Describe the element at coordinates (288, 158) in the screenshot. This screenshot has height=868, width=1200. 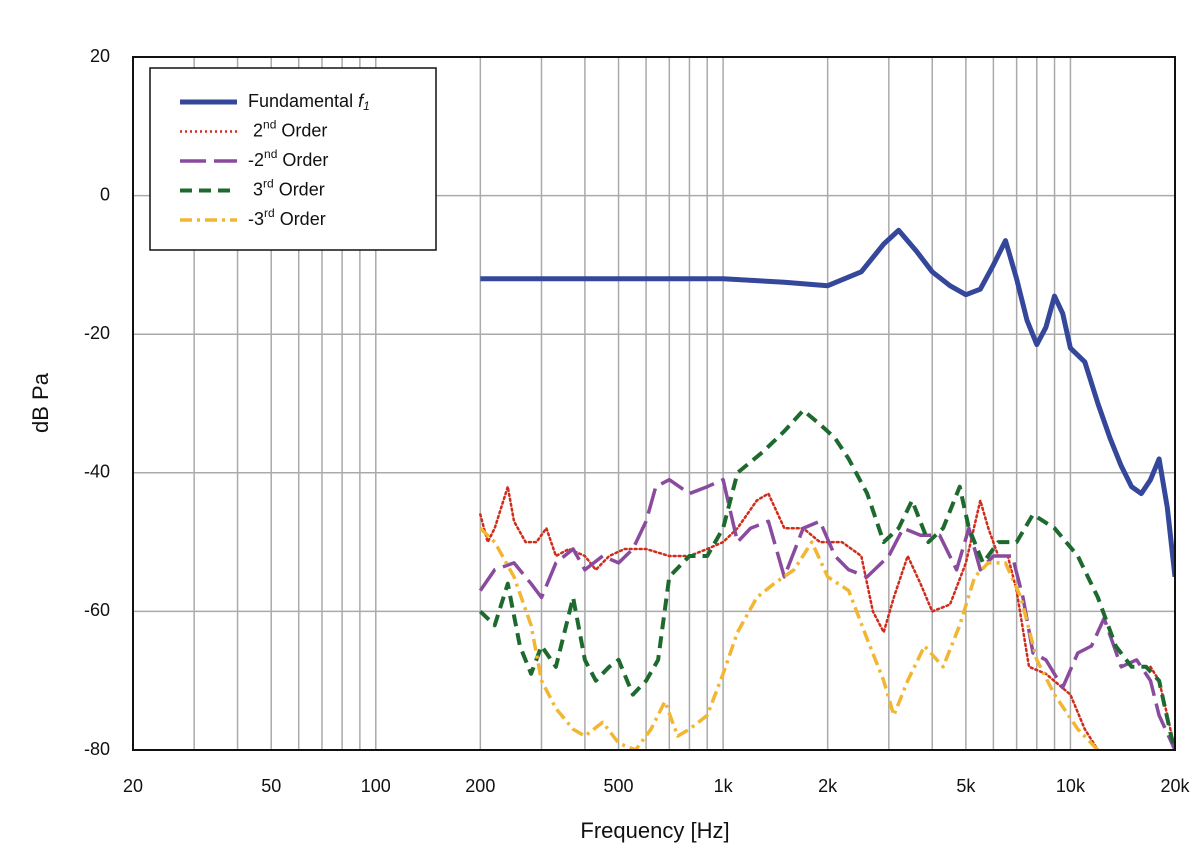
I see `legend-label: -2nd Order` at that location.